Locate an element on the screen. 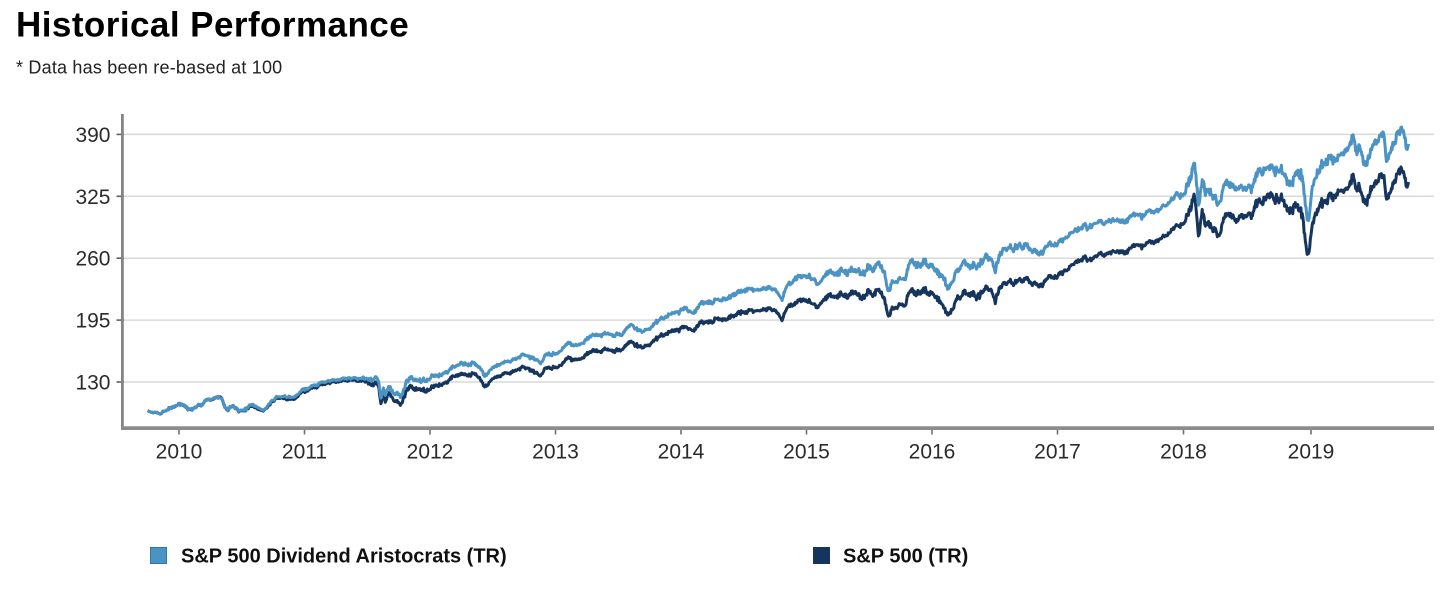 This screenshot has width=1447, height=607. svg-text: 2012 is located at coordinates (430, 452).